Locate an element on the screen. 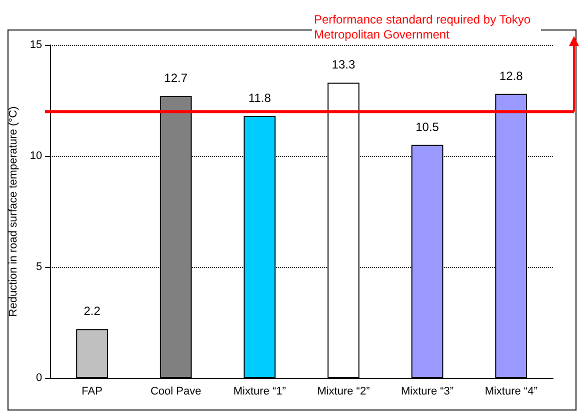 This screenshot has width=580, height=412. y-axis-title: Reduction in road surface temperature (°C) is located at coordinates (14, 211).